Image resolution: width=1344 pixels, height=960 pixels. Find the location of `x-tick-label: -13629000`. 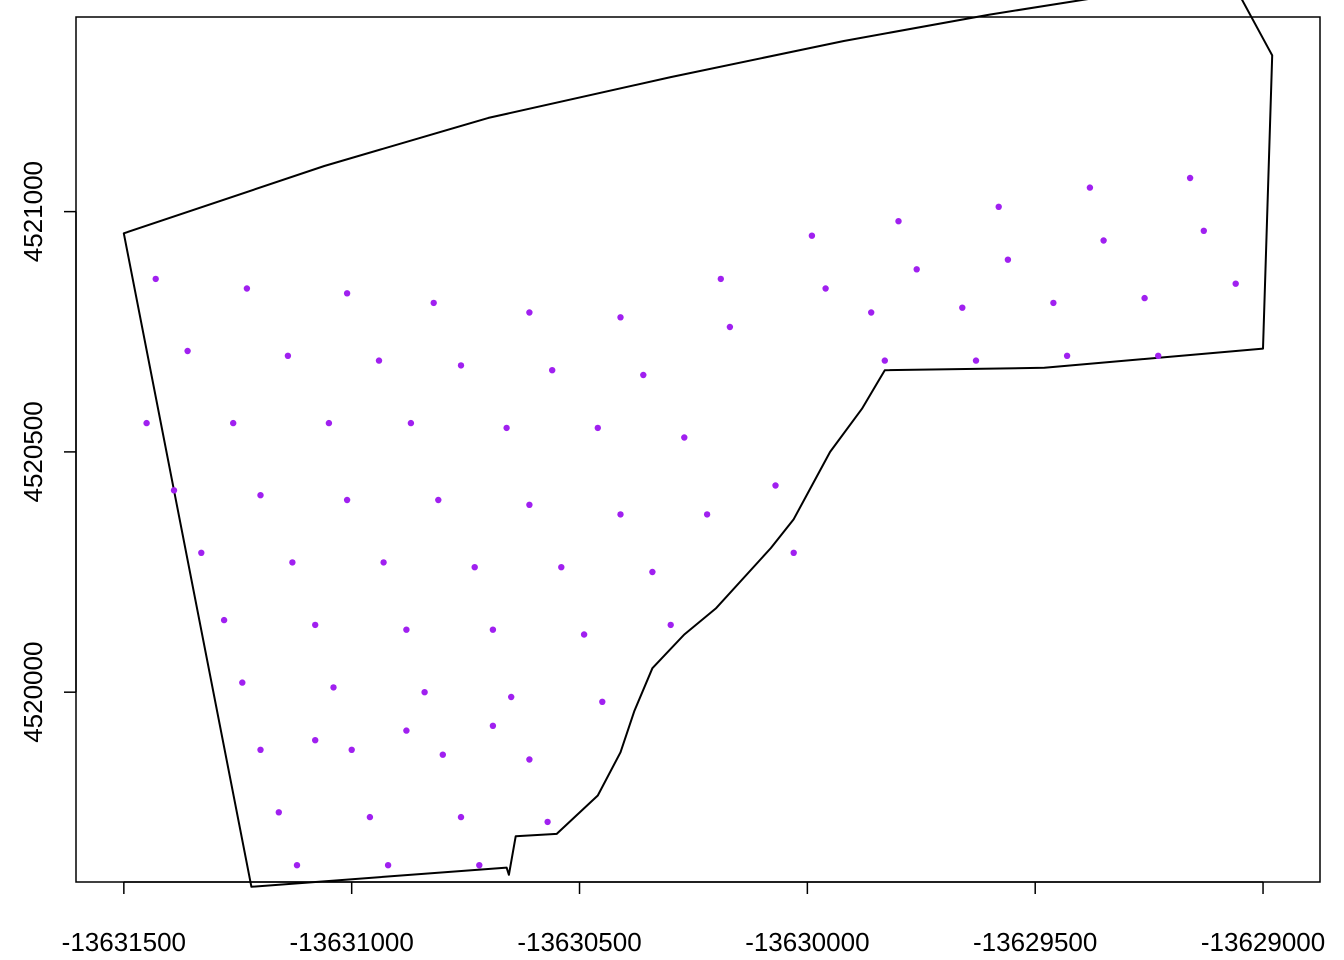

x-tick-label: -13629000 is located at coordinates (1263, 942).